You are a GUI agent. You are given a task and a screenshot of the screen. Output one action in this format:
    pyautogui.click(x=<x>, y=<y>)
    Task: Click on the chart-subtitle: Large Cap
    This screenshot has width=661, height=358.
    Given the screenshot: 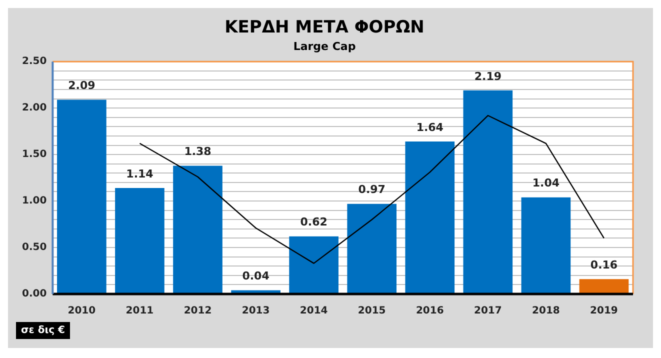 What is the action you would take?
    pyautogui.click(x=324, y=46)
    